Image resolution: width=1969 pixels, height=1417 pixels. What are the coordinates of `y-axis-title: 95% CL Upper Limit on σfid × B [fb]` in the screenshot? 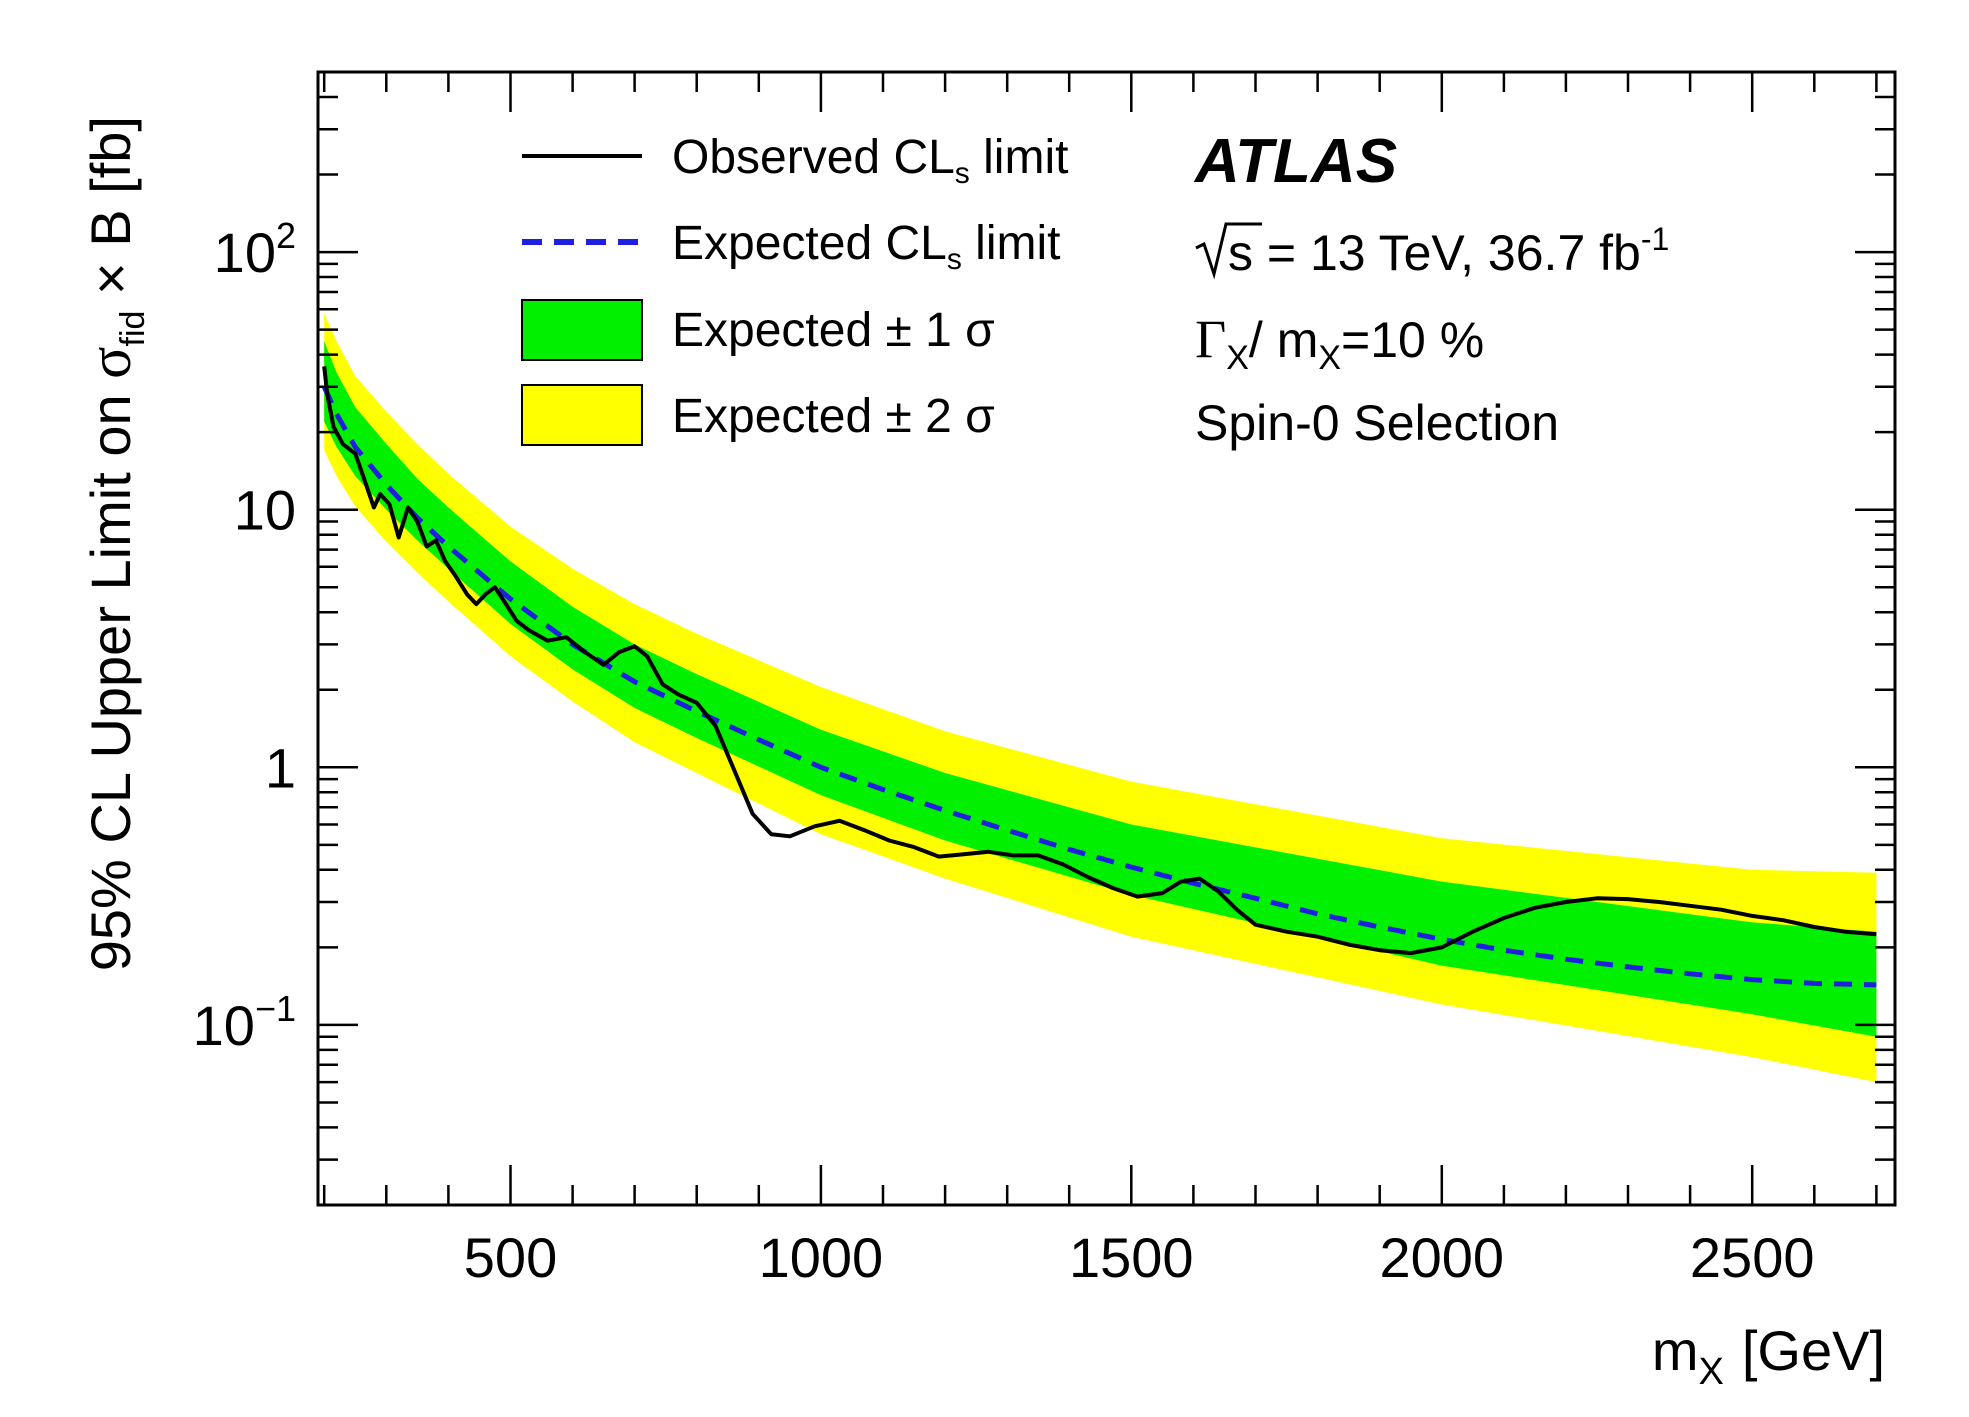 It's located at (114, 543).